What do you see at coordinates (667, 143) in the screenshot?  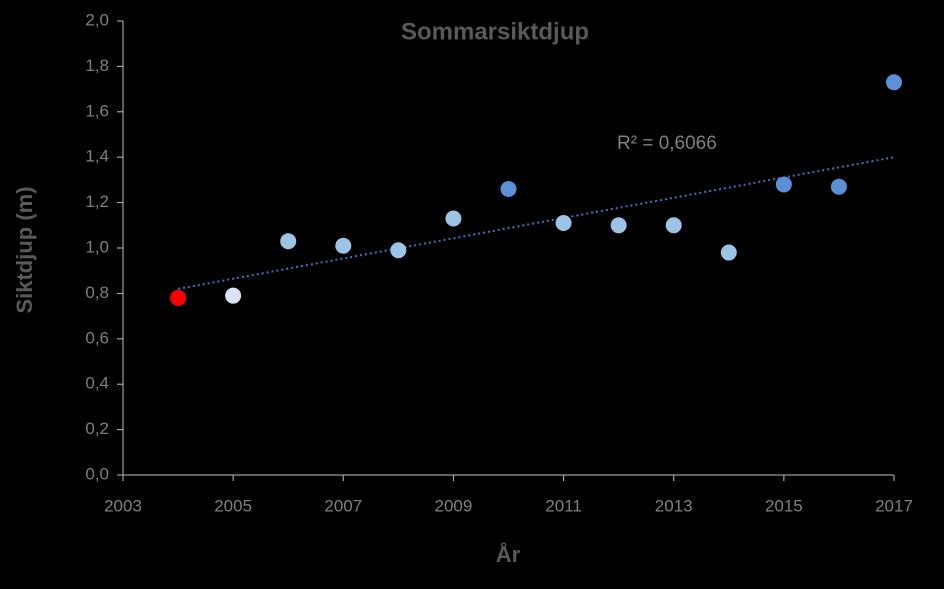 I see `trendline-annotation: R² = 0,6066` at bounding box center [667, 143].